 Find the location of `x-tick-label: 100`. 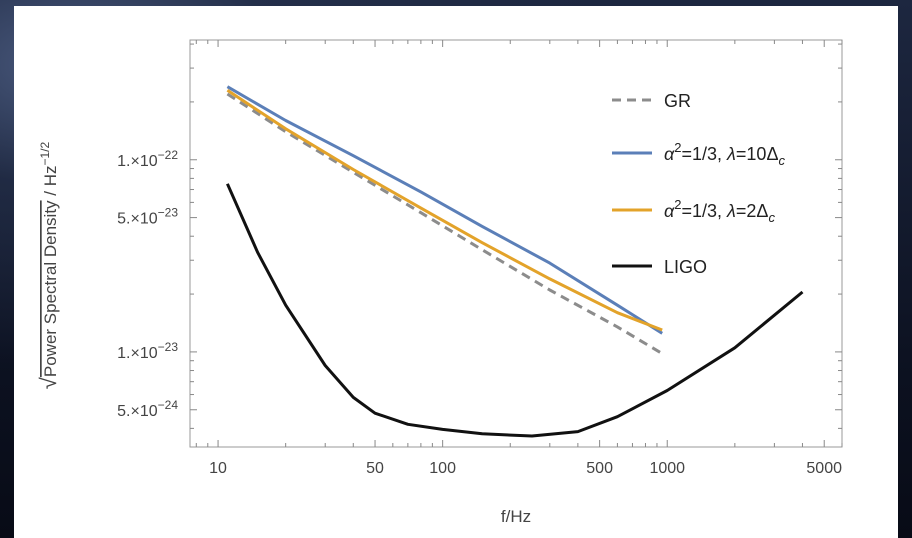

x-tick-label: 100 is located at coordinates (442, 468).